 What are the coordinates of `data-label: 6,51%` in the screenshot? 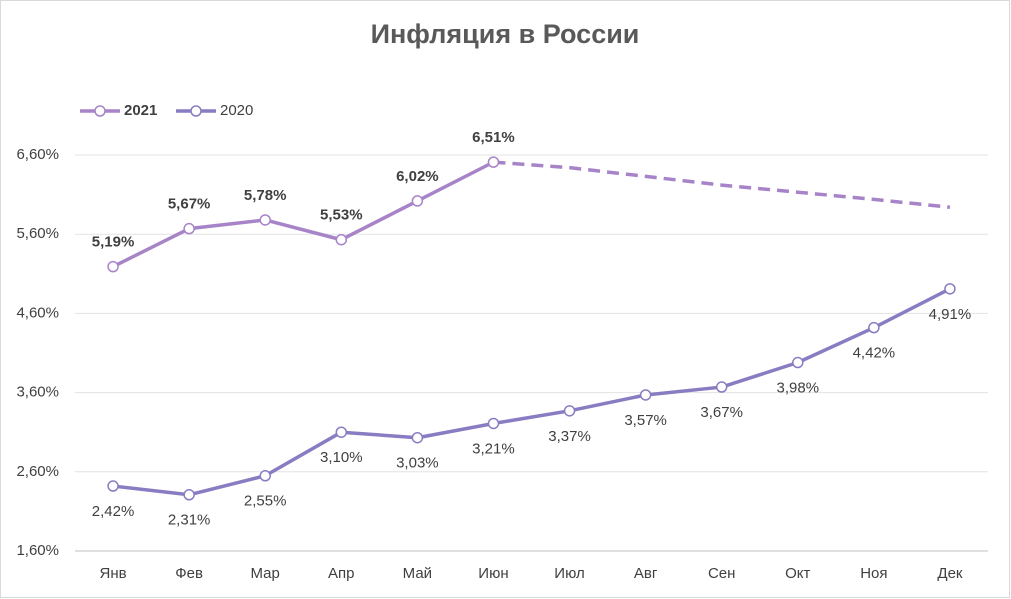 It's located at (493, 137).